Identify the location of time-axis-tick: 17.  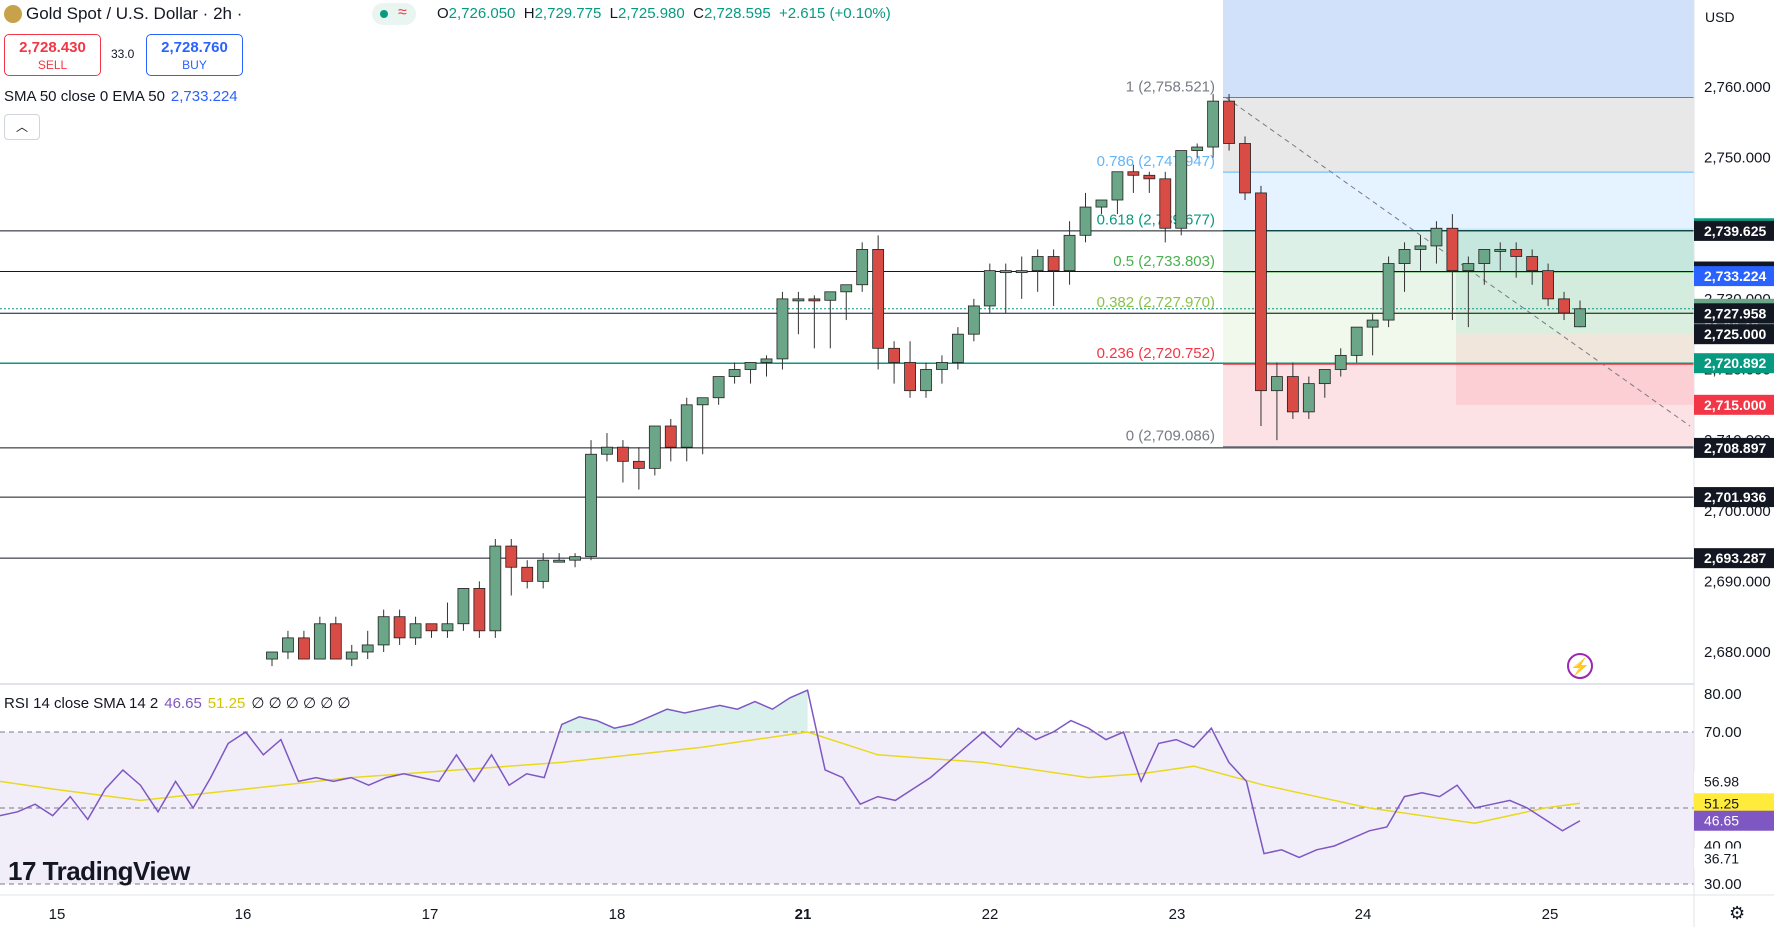
(430, 914).